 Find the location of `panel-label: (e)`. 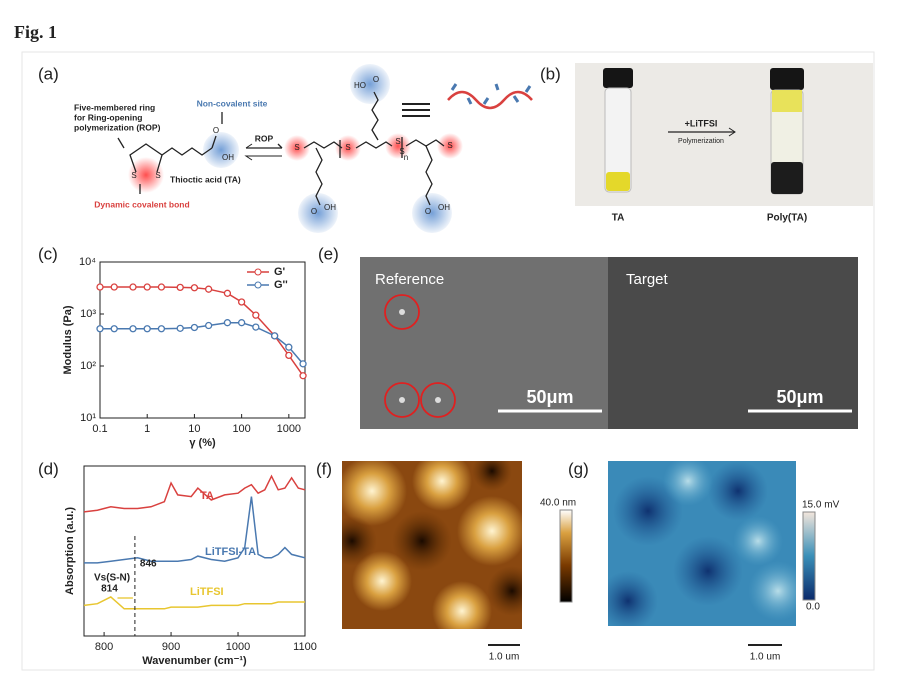

panel-label: (e) is located at coordinates (328, 253).